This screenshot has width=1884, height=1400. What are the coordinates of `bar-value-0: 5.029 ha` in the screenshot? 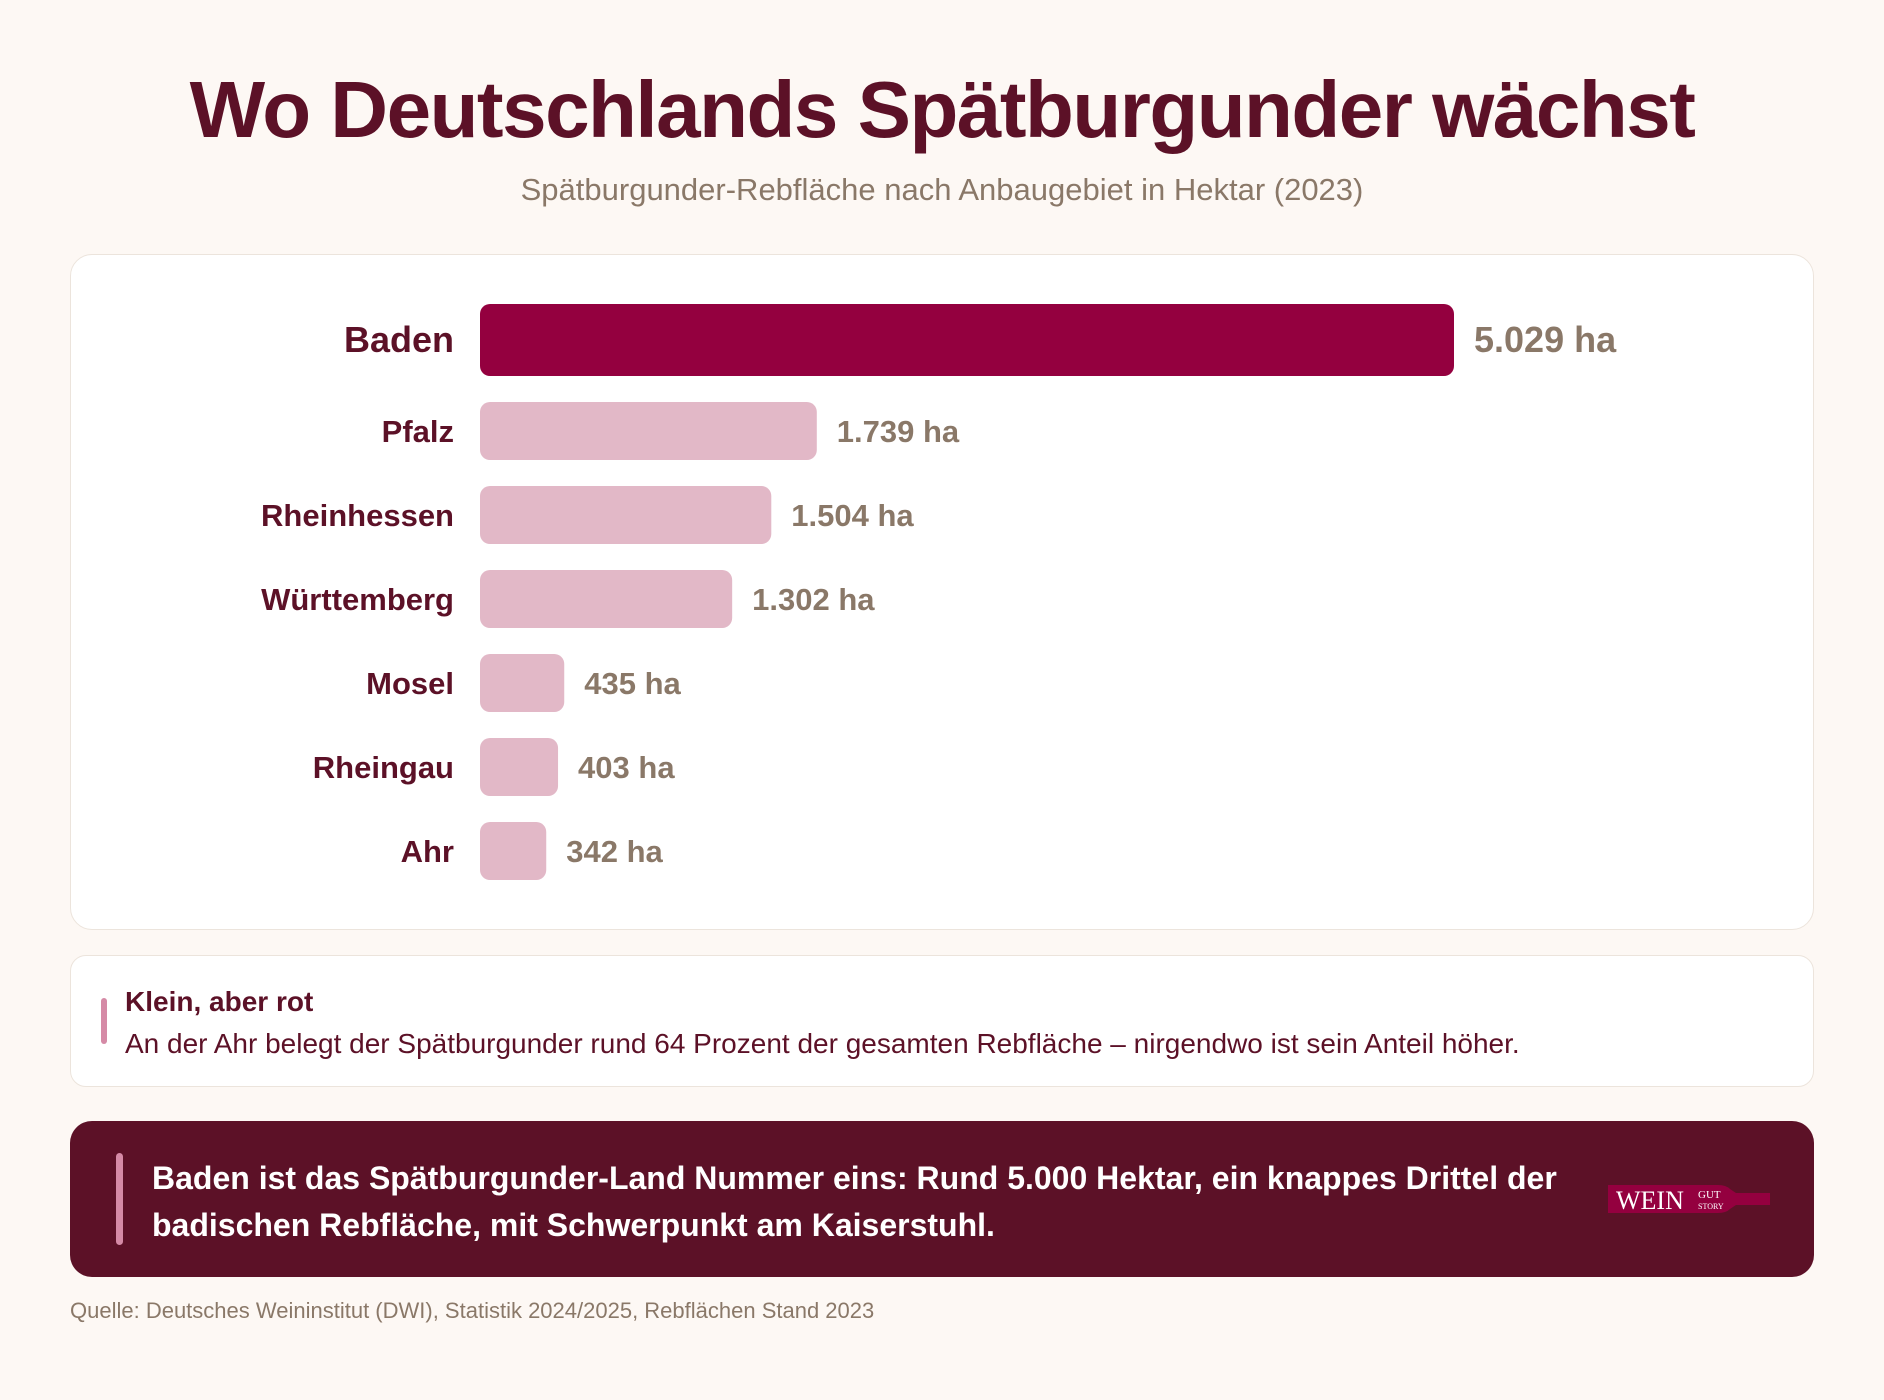 It's located at (1545, 339).